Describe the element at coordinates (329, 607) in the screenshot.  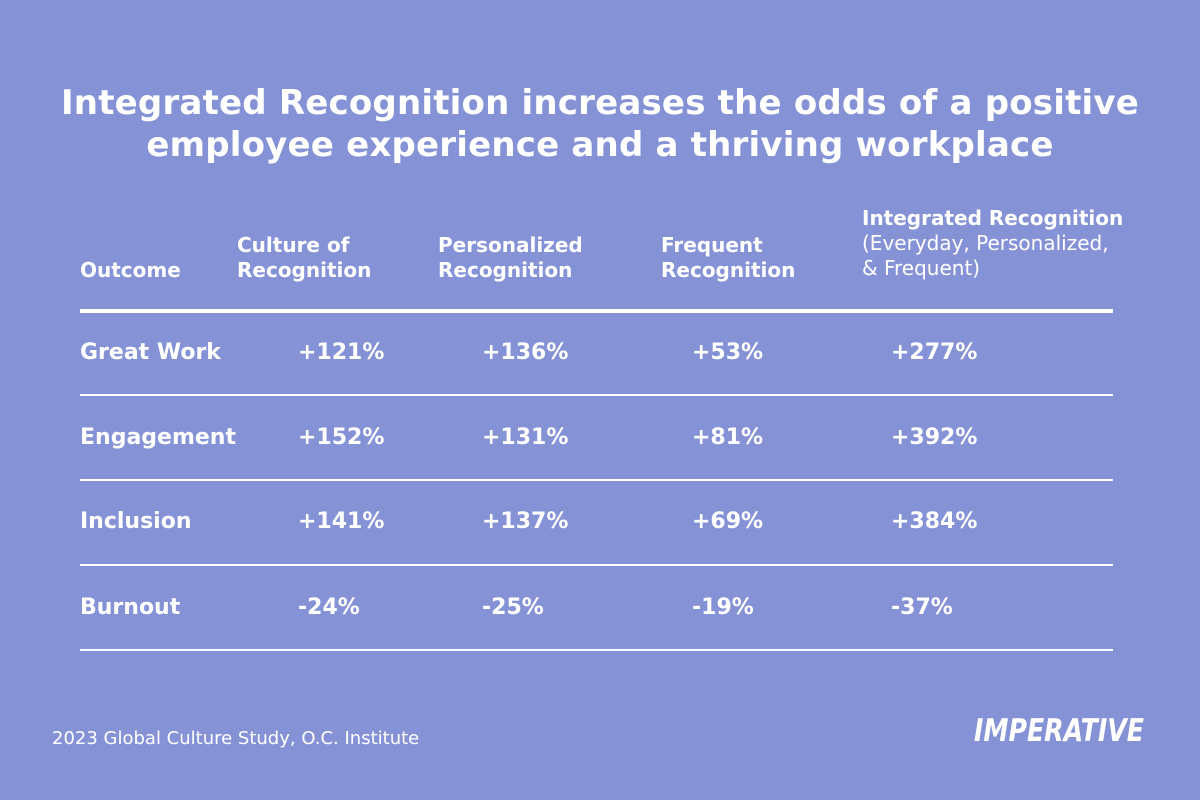
I see `value-burnout-culture: -24%` at that location.